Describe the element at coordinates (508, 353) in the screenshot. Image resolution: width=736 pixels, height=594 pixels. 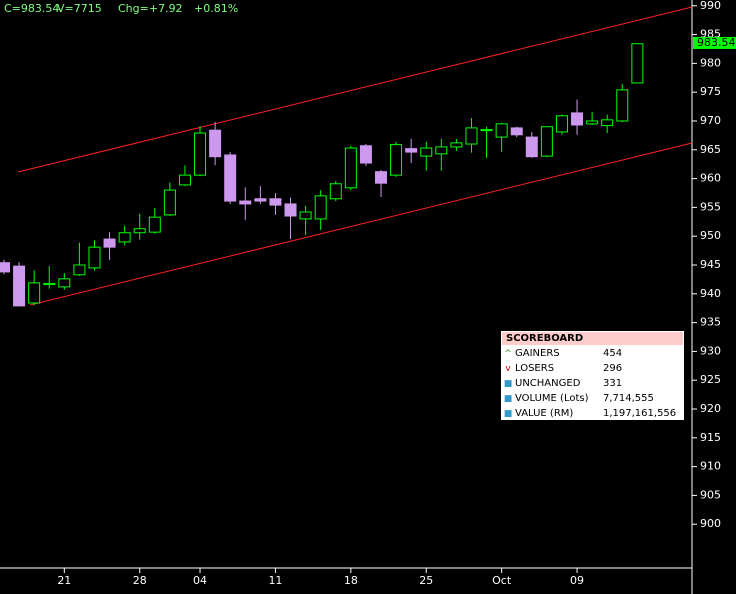
I see `row-icon: ^` at that location.